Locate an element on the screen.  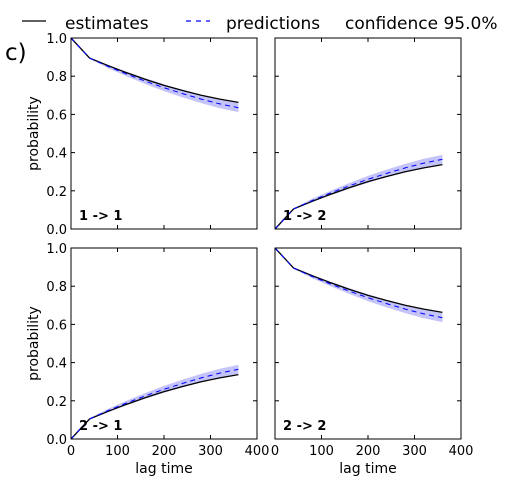
legend: estimates predictions confidence 95.0% is located at coordinates (259, 24).